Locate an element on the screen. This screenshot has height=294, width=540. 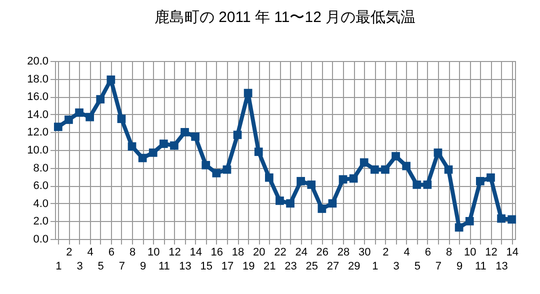
y-tick-label: 12.0 is located at coordinates (37, 132).